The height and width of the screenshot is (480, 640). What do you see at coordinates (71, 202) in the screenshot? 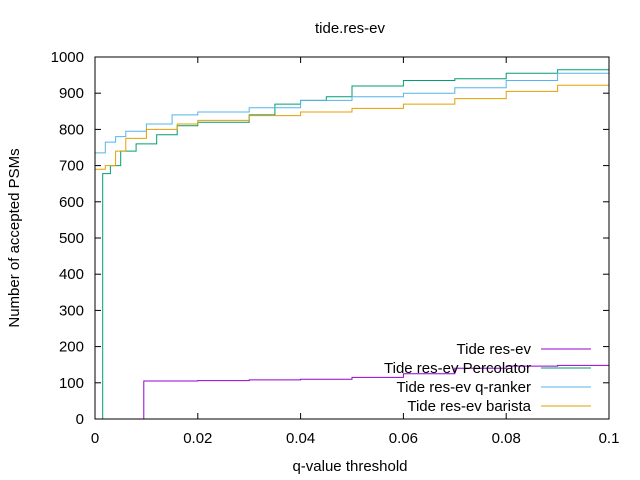
I see `y-tick-label: 600` at bounding box center [71, 202].